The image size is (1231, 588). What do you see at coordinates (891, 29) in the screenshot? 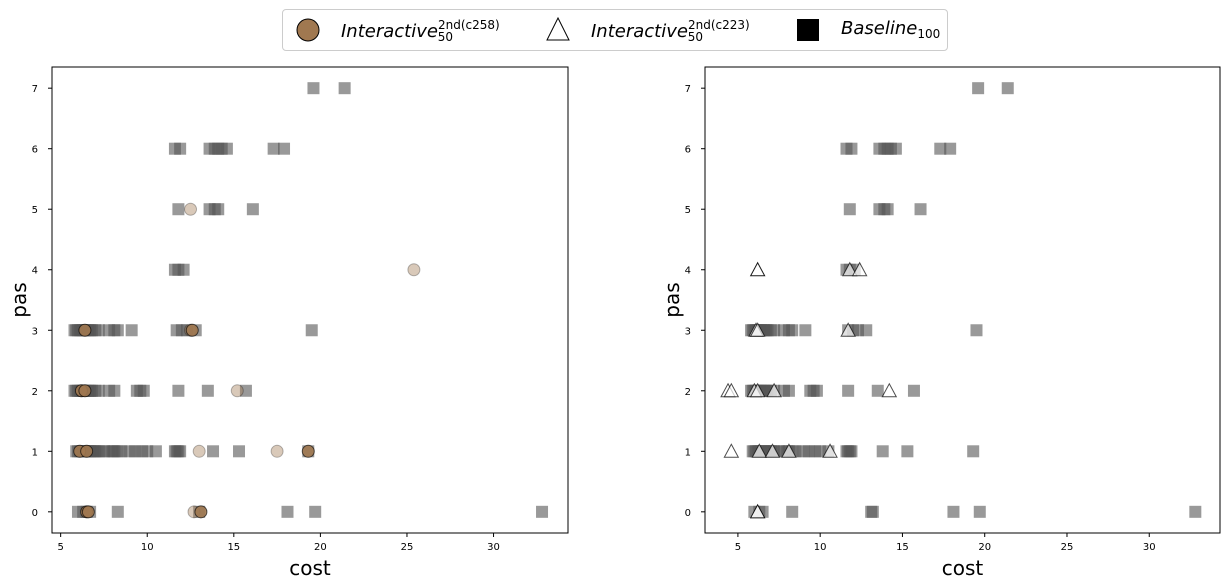
I see `legend-label: Baseline100` at bounding box center [891, 29].